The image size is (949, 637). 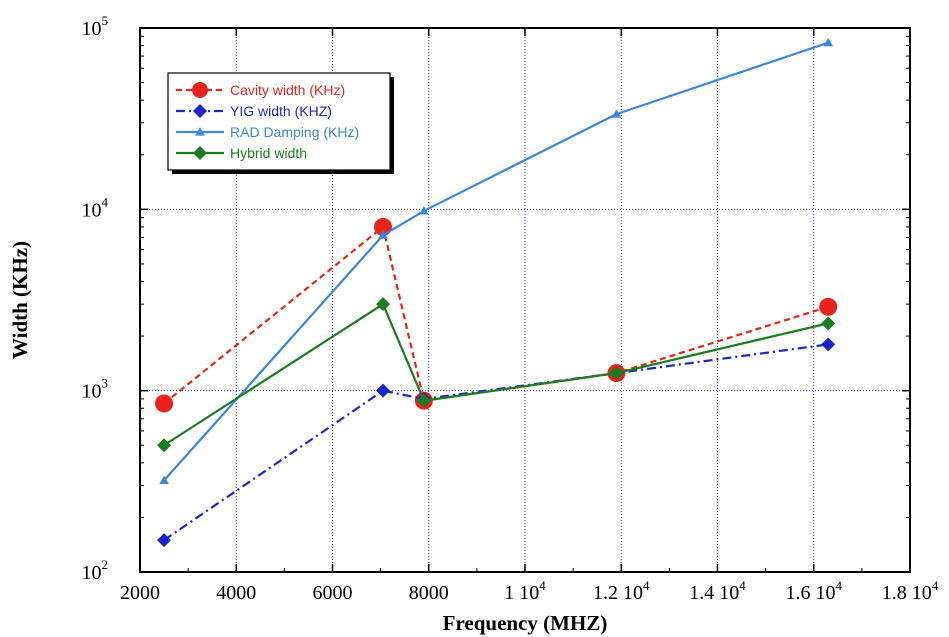 I want to click on y-tick-label: 10³, so click(x=95, y=389).